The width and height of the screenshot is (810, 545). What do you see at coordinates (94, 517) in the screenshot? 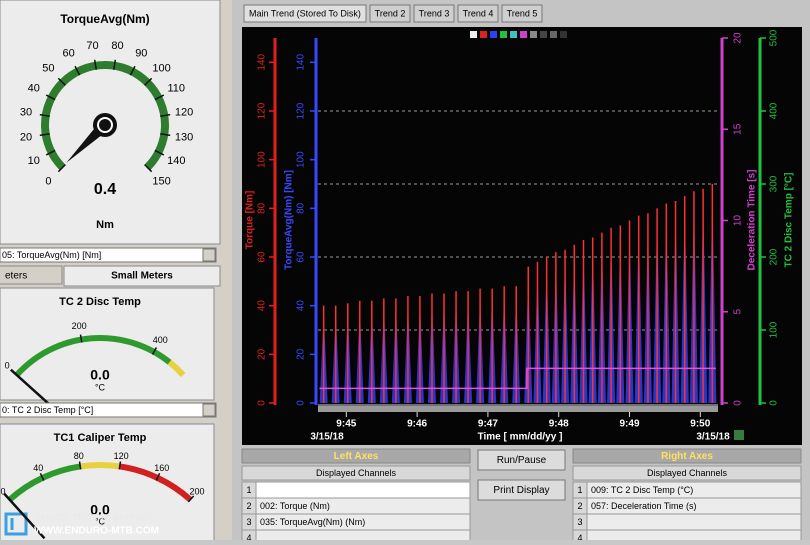
I see `watermark-credit: PHOTO: TRISTAN WORSEY` at bounding box center [94, 517].